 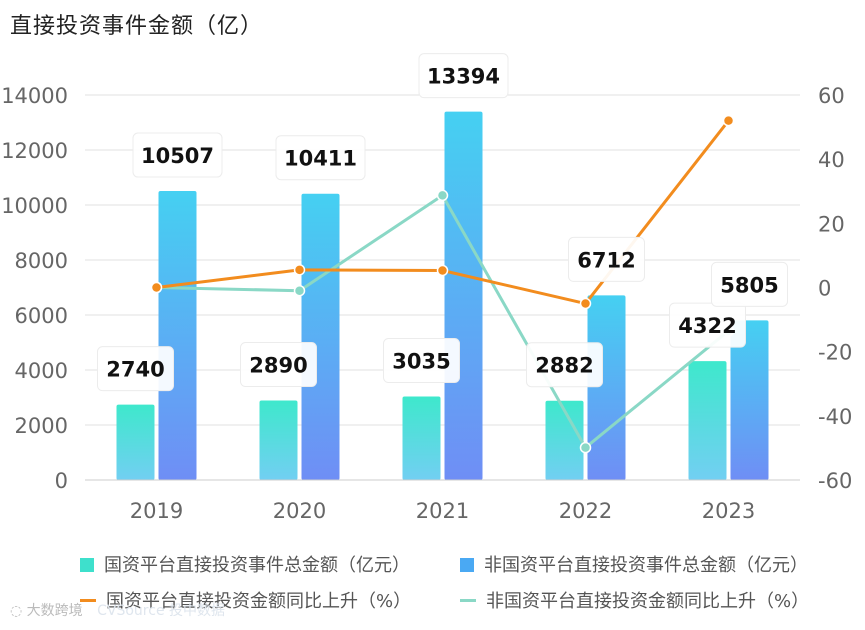 I want to click on legend-label: 国资平台直接投资金额同比上升（%）, so click(x=259, y=601).